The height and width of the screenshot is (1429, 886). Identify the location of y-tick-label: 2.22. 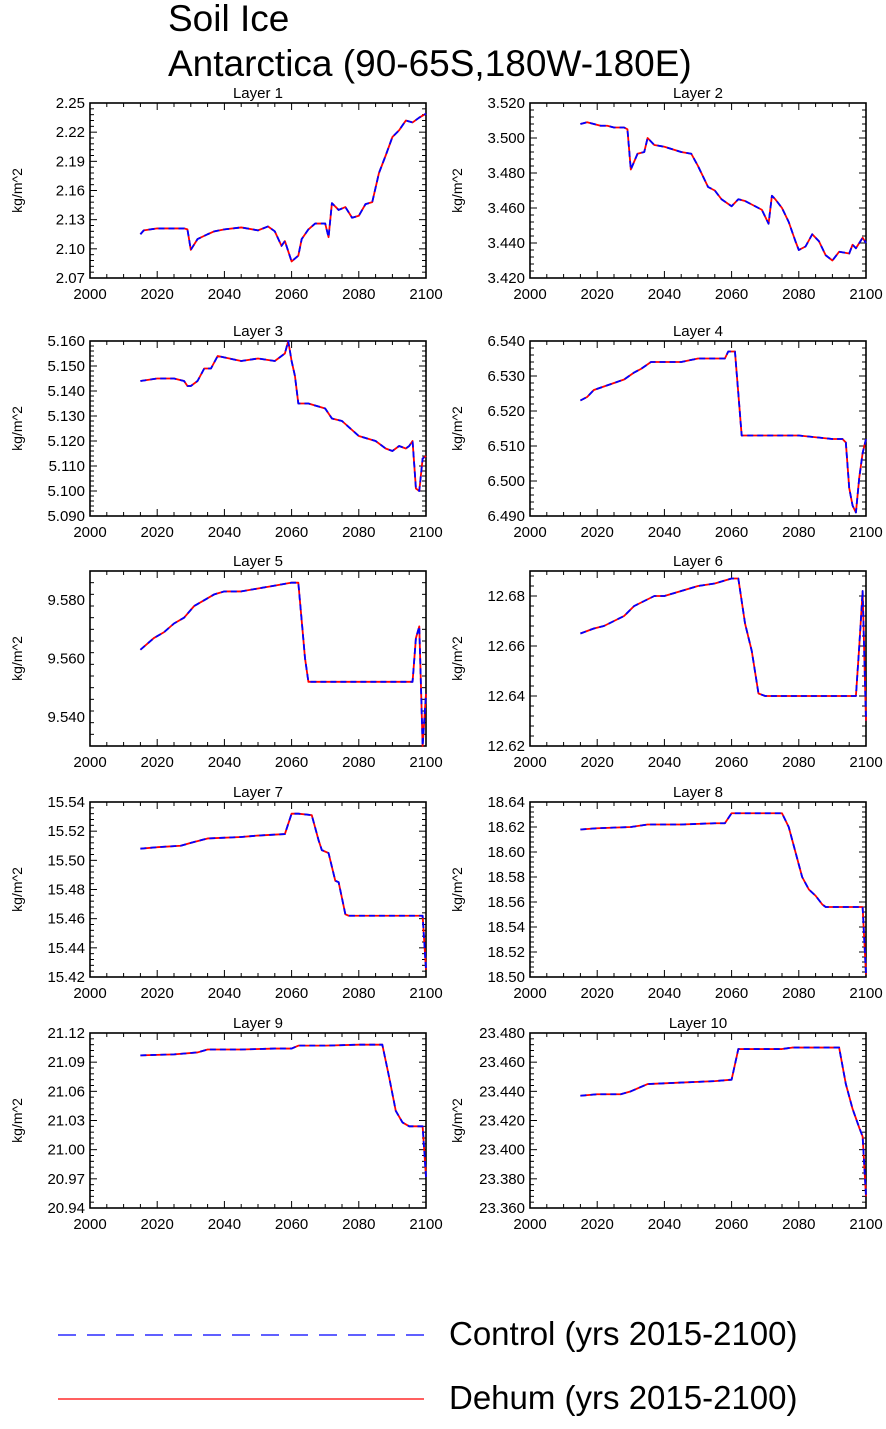
(70, 132).